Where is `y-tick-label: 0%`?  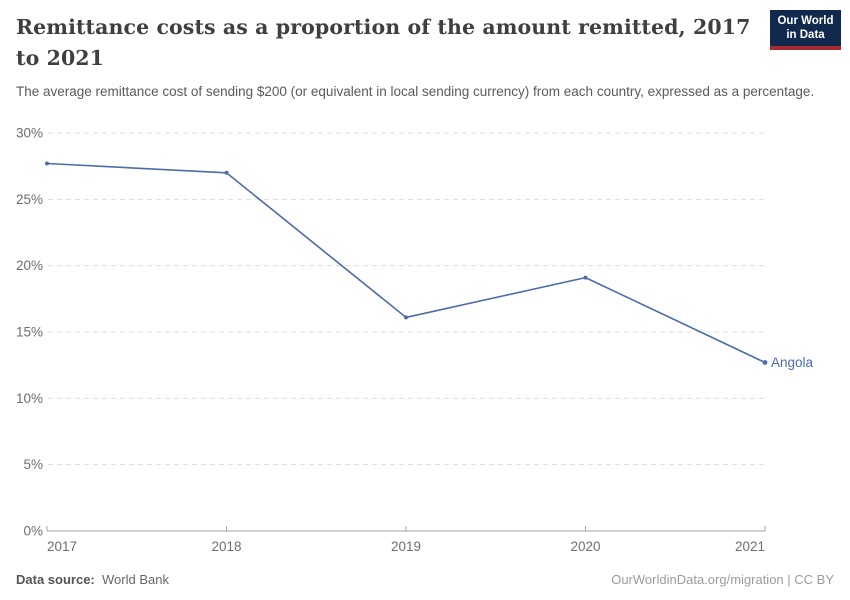 y-tick-label: 0% is located at coordinates (33, 531).